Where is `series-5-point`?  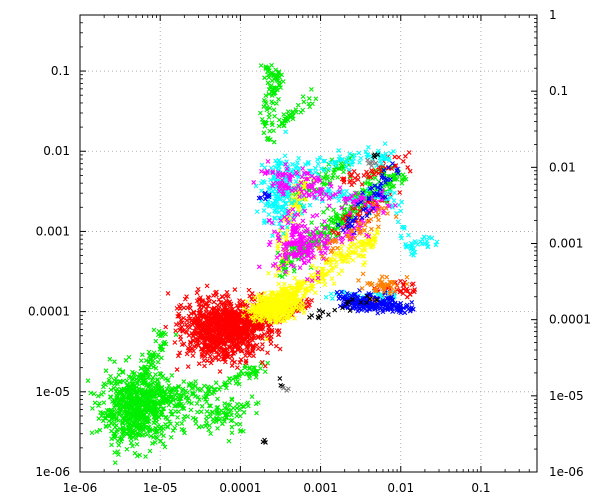
series-5-point is located at coordinates (378, 313).